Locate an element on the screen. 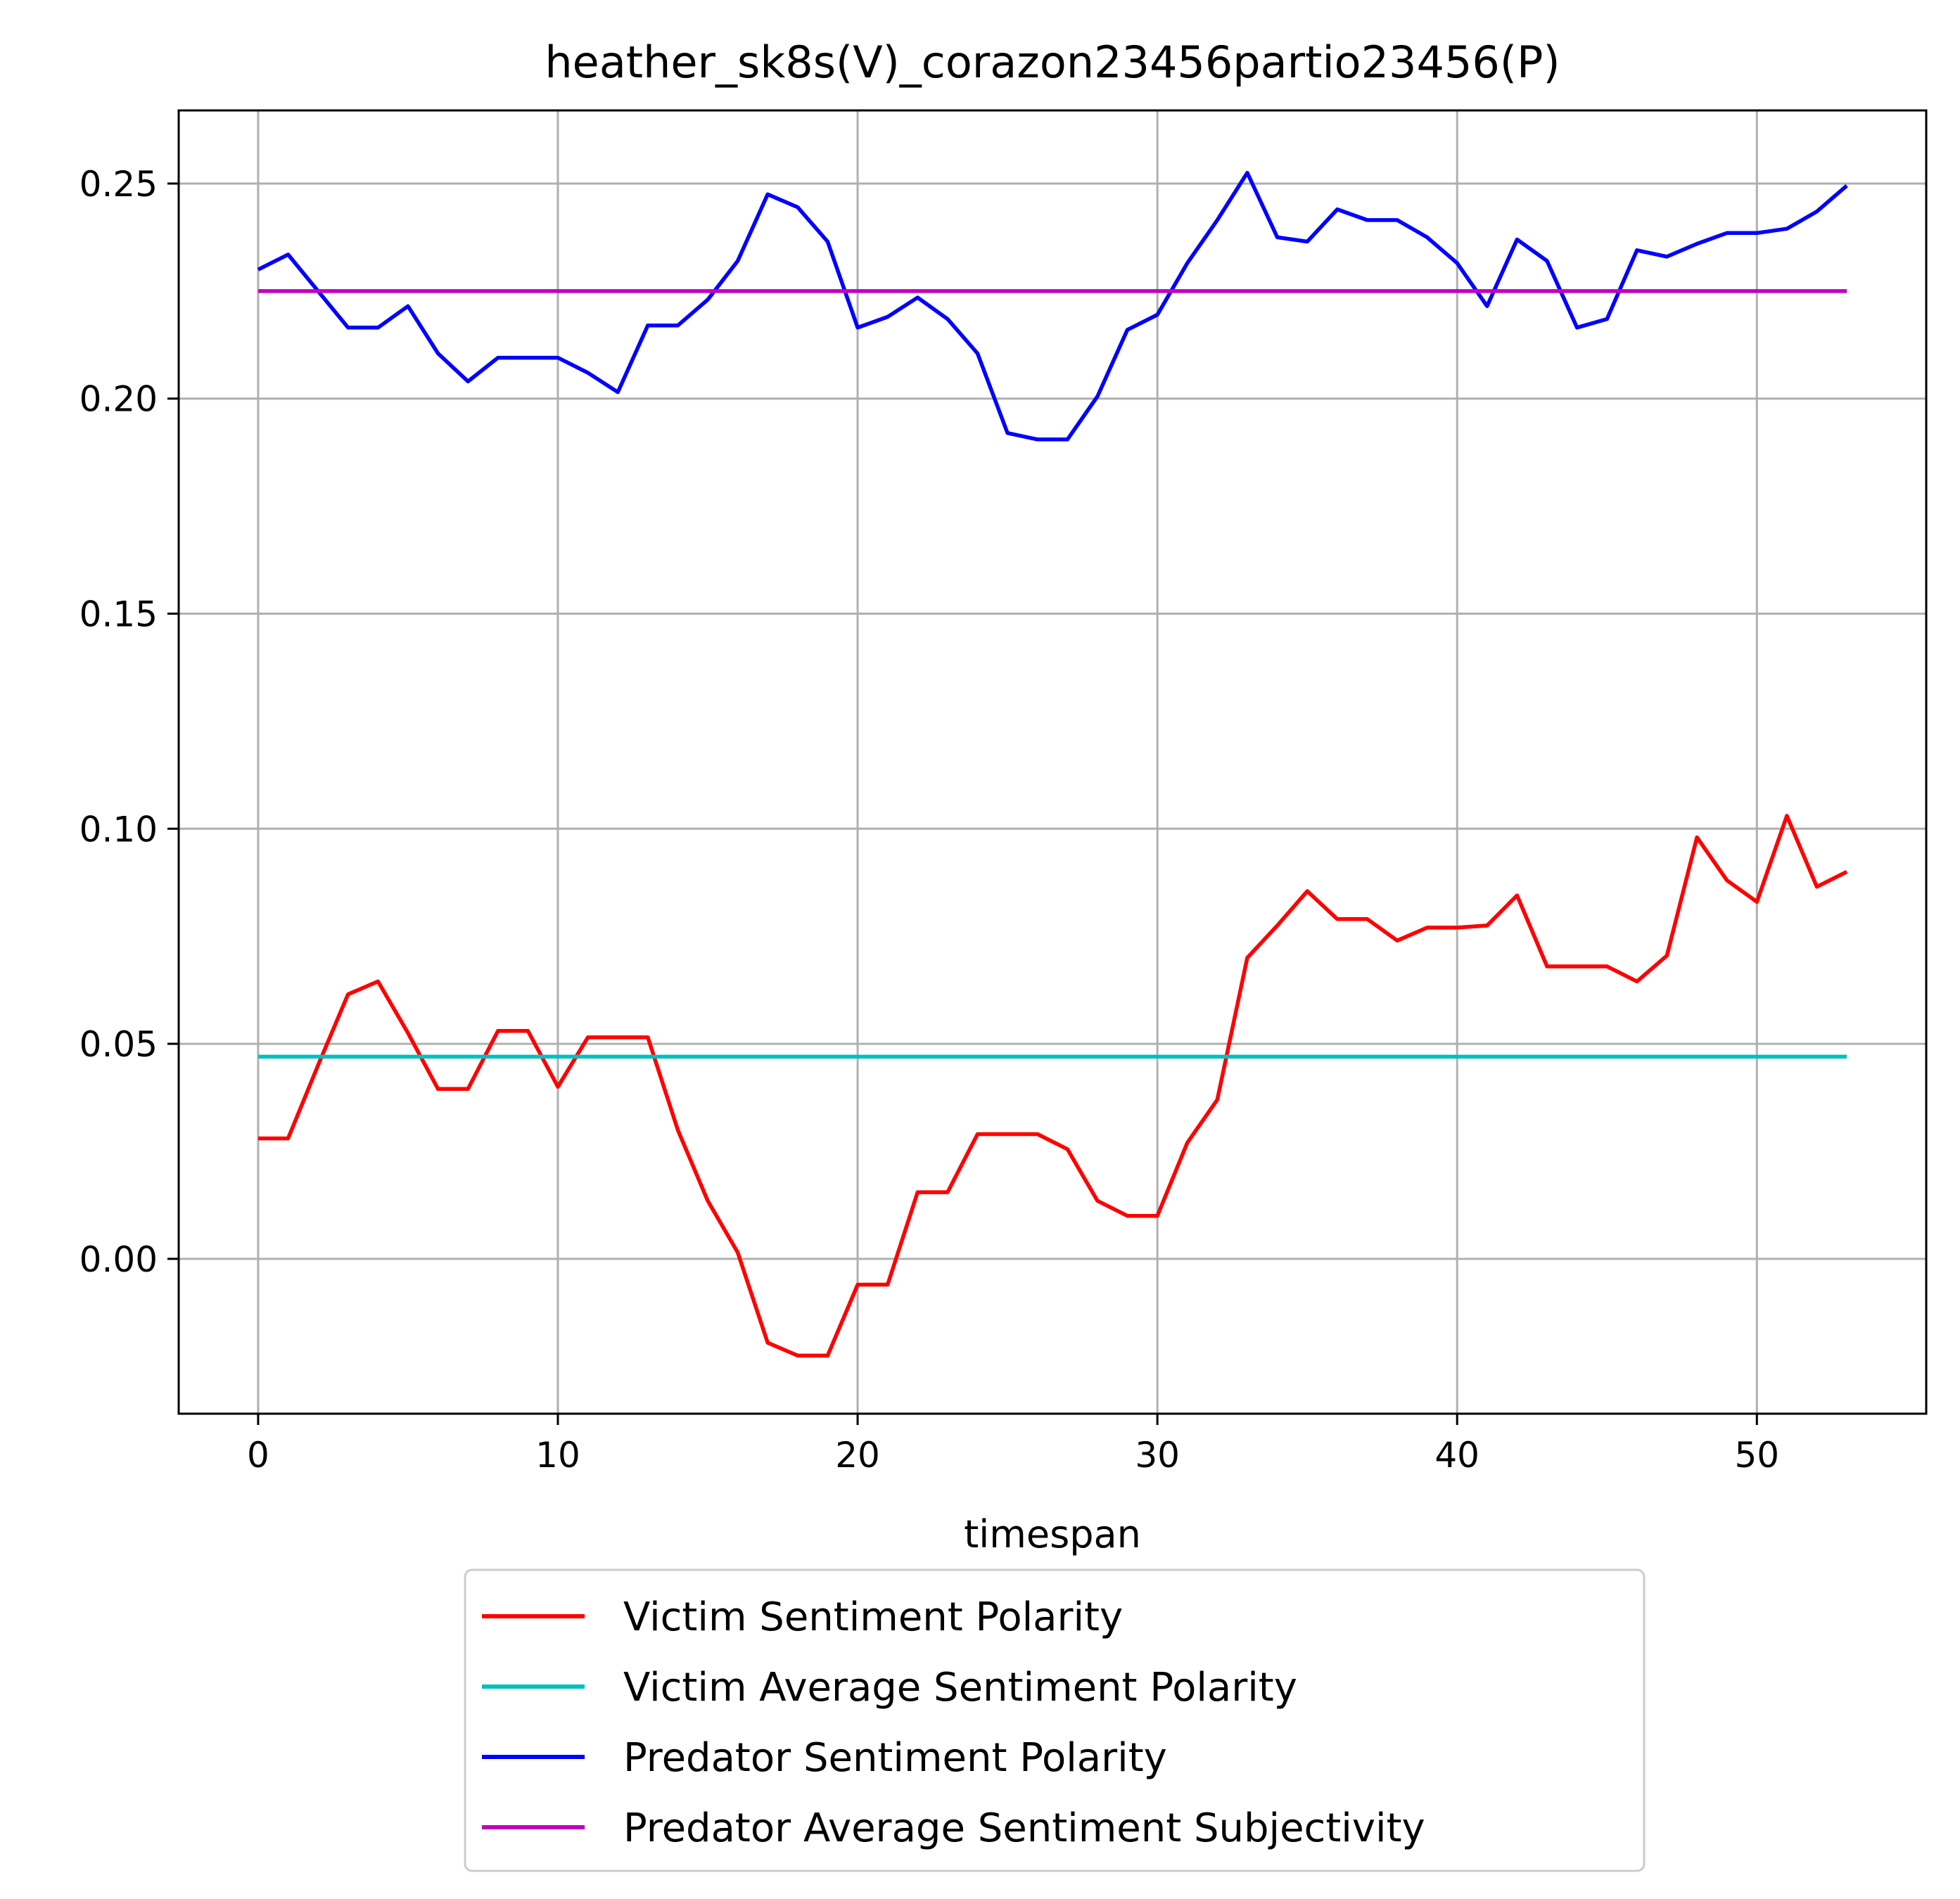 The width and height of the screenshot is (1960, 1899). y-tick-label-1: 0.05 is located at coordinates (119, 1044).